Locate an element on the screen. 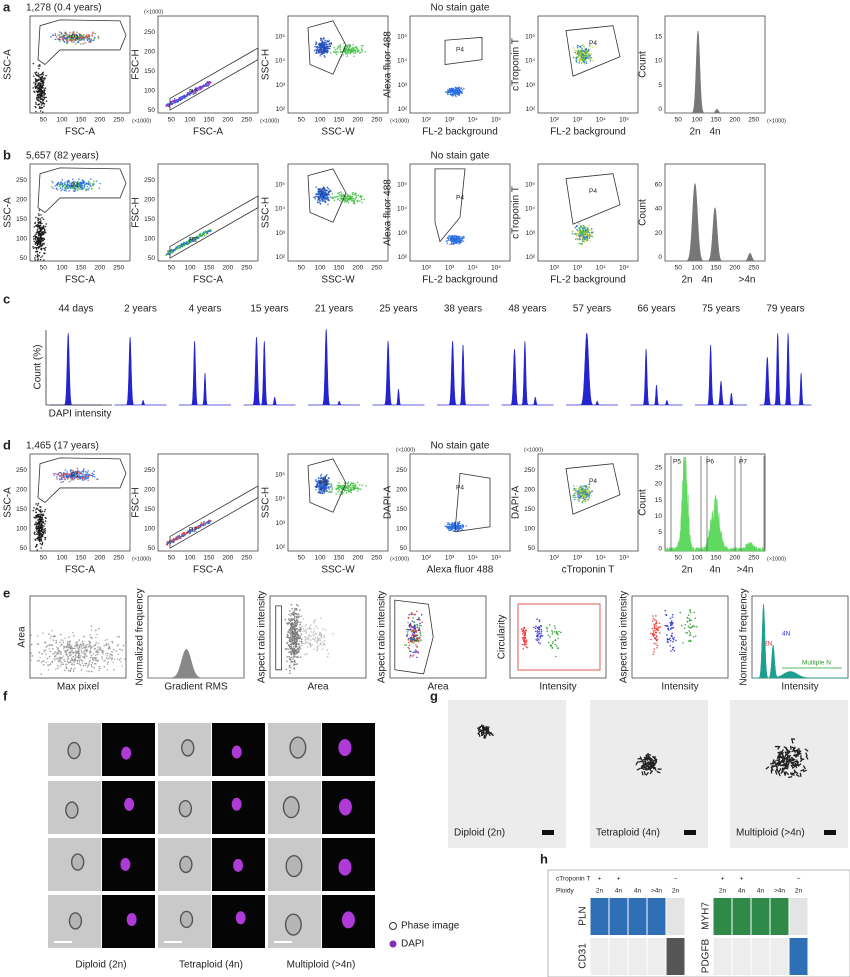 The width and height of the screenshot is (850, 977). y-tick-label: 250 is located at coordinates (149, 470).